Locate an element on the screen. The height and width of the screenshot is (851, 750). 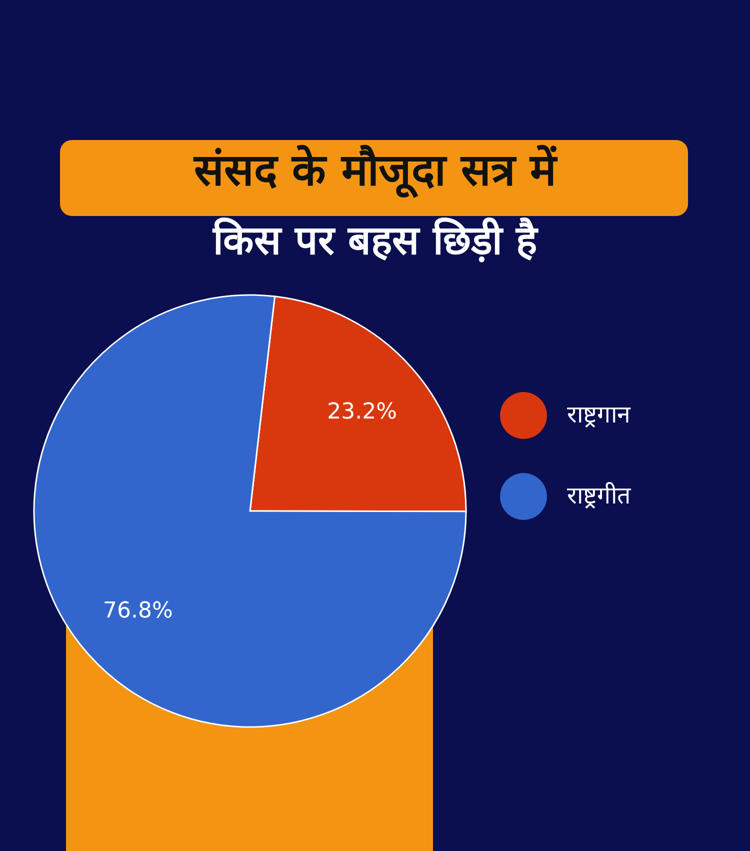
chart-title: संसद के मौजूदा सत्र में is located at coordinates (375, 171).